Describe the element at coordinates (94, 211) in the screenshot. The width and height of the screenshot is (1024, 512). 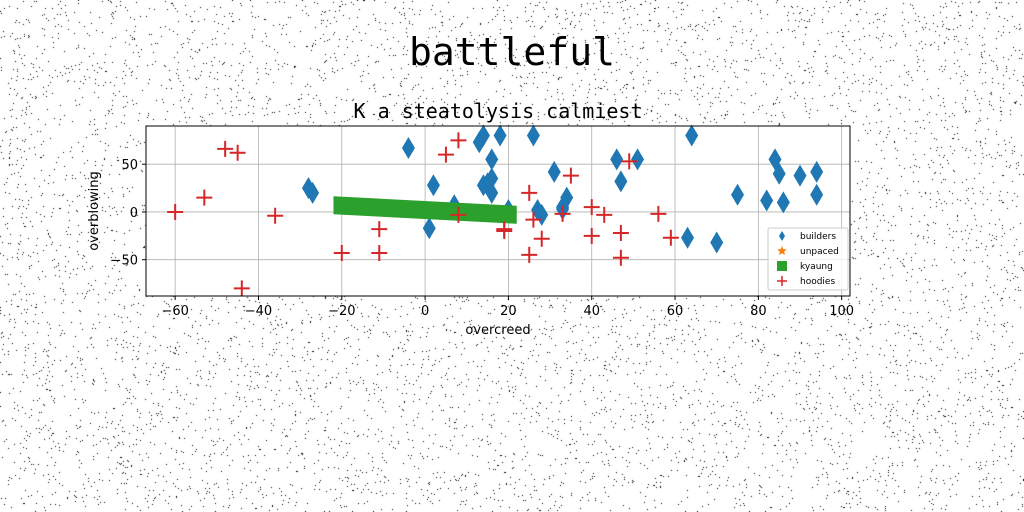
I see `y-axis-label: overblowing` at that location.